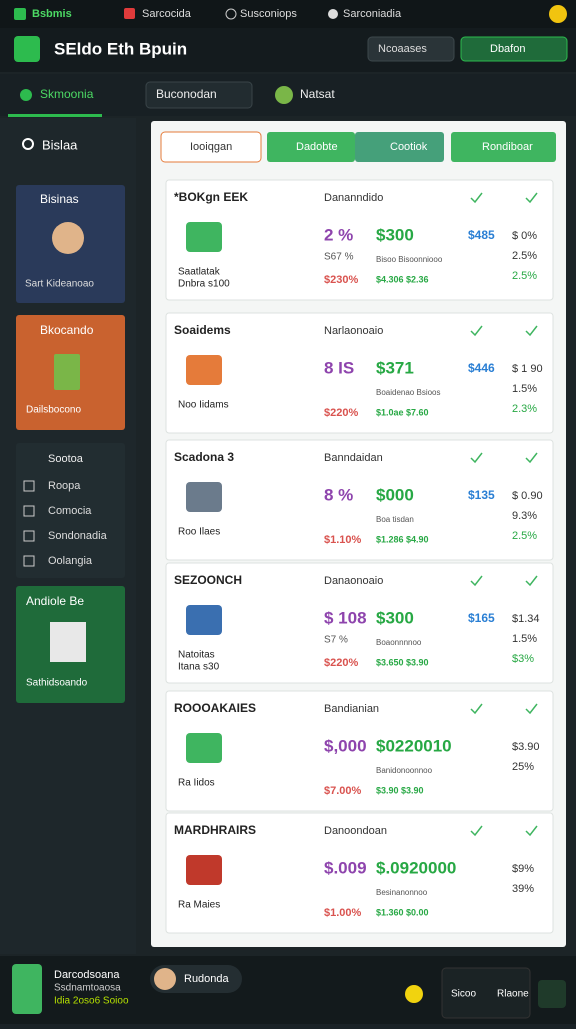  I want to click on button-label: Dadobte, so click(317, 147).